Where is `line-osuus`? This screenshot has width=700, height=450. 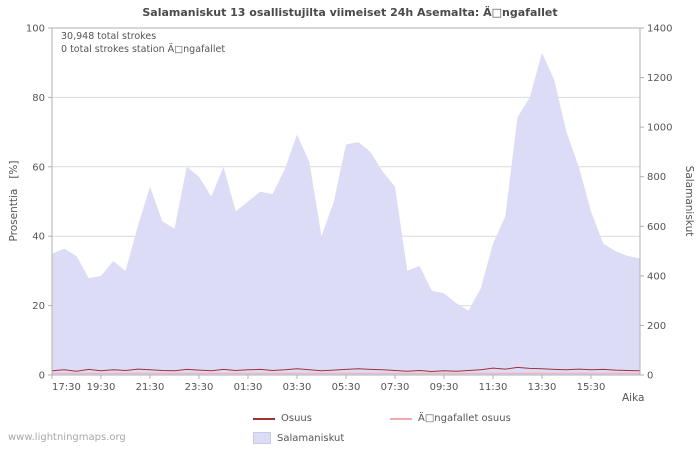
line-osuus is located at coordinates (346, 369).